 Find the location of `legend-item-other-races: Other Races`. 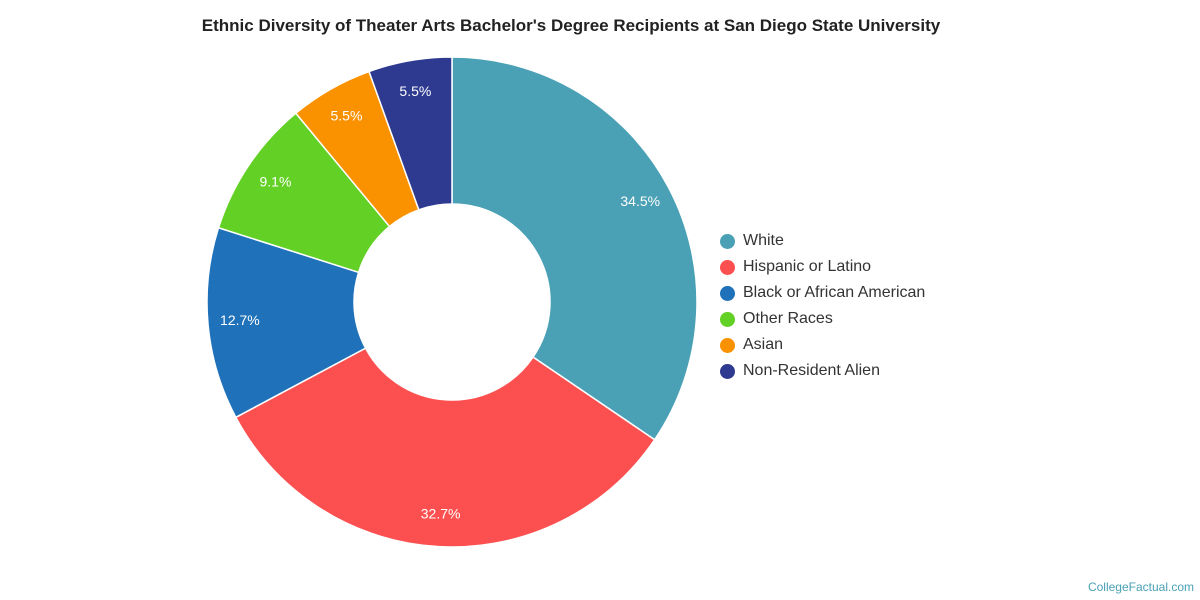

legend-item-other-races: Other Races is located at coordinates (822, 319).